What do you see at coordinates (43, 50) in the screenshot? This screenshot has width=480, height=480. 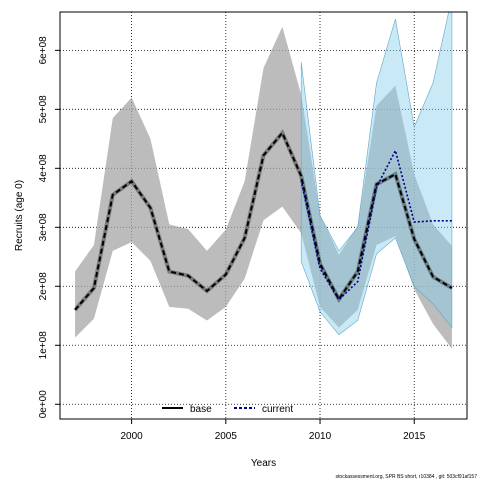 I see `y-tick-label: 6e+08` at bounding box center [43, 50].